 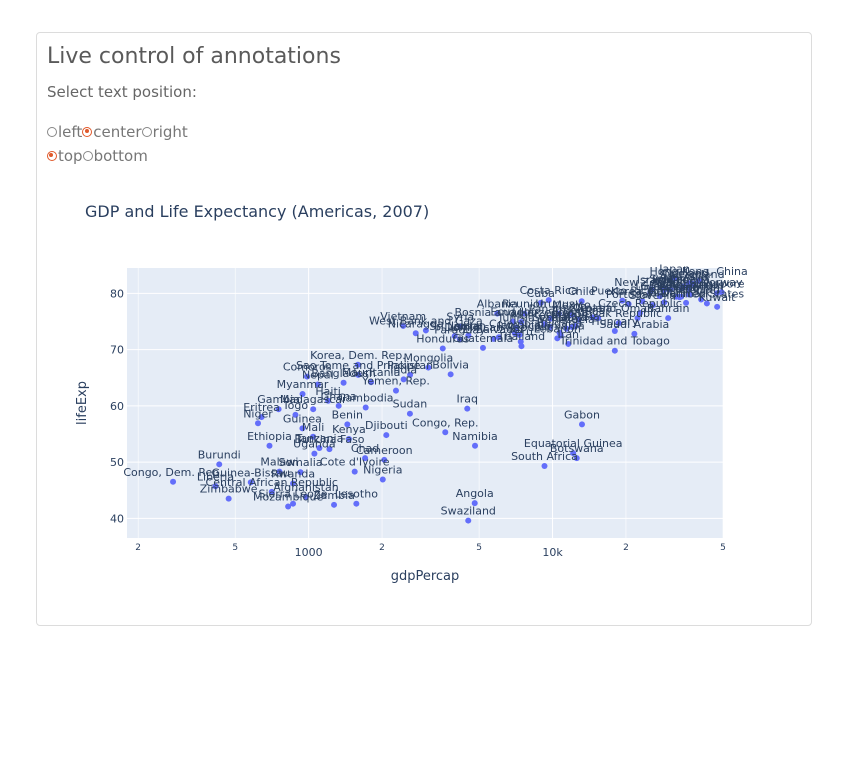 What do you see at coordinates (164, 132) in the screenshot?
I see `radio-option-right: right` at bounding box center [164, 132].